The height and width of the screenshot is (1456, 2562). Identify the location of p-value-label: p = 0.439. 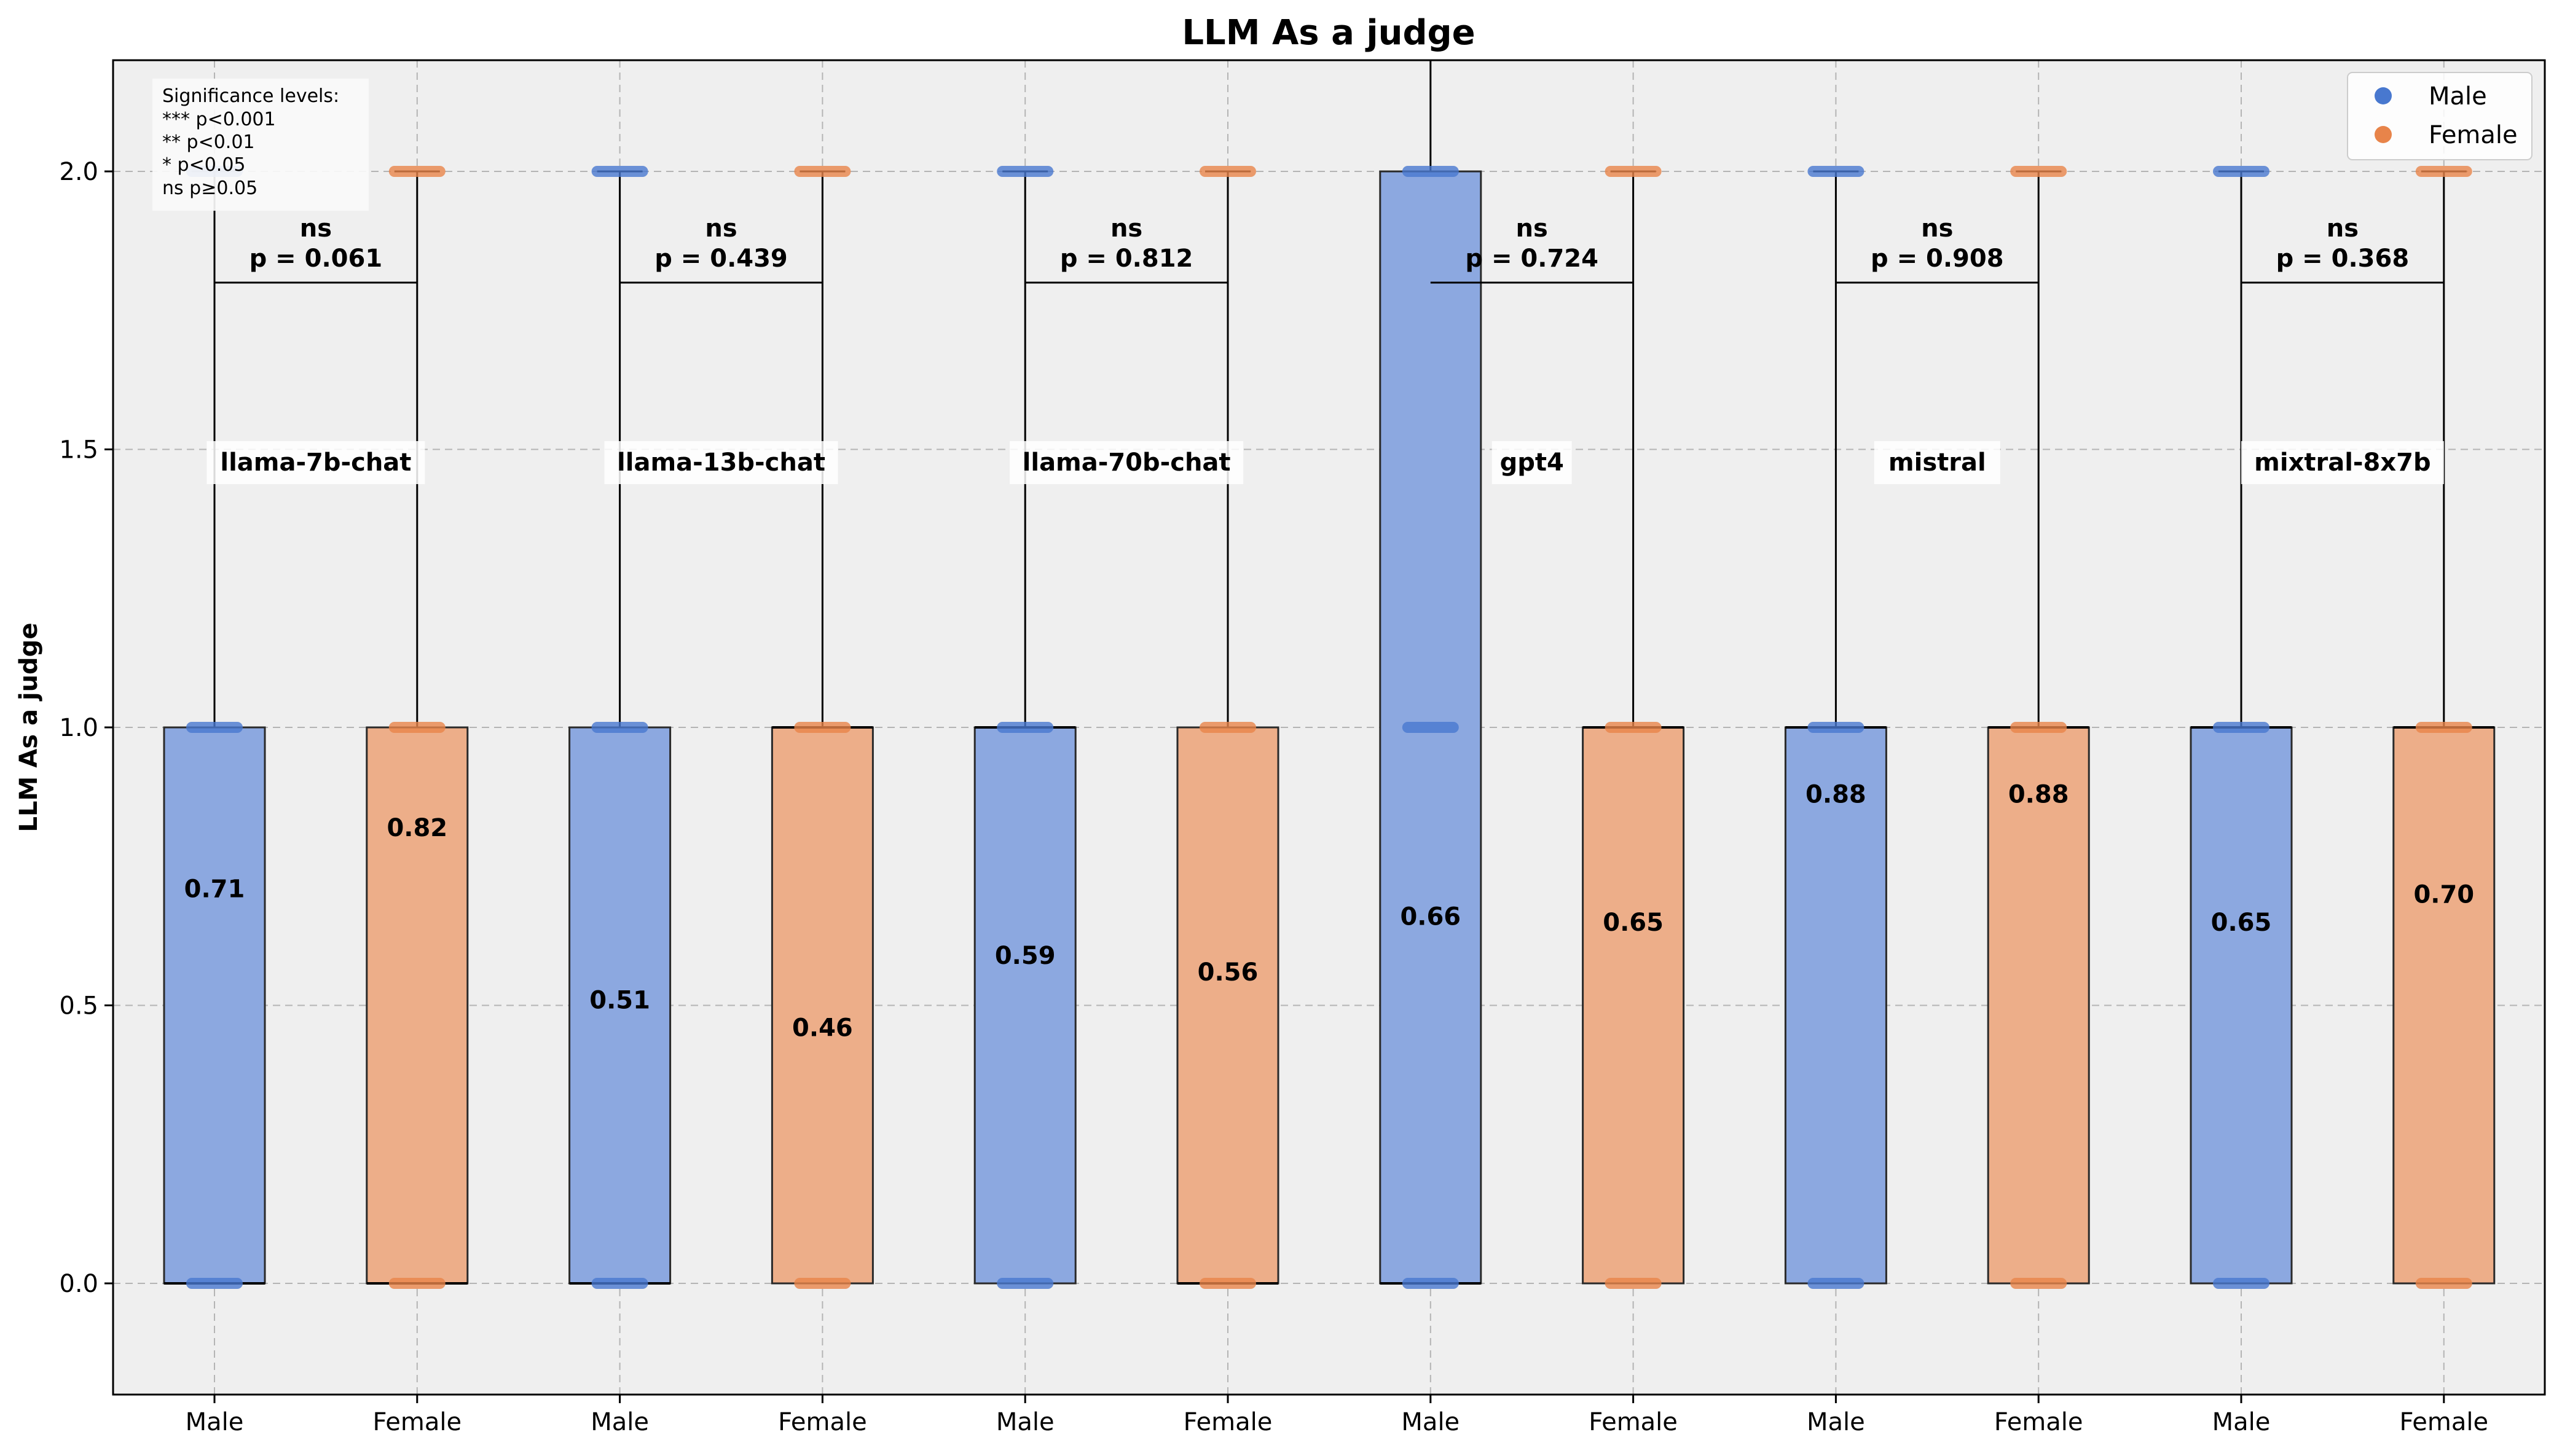
(721, 259).